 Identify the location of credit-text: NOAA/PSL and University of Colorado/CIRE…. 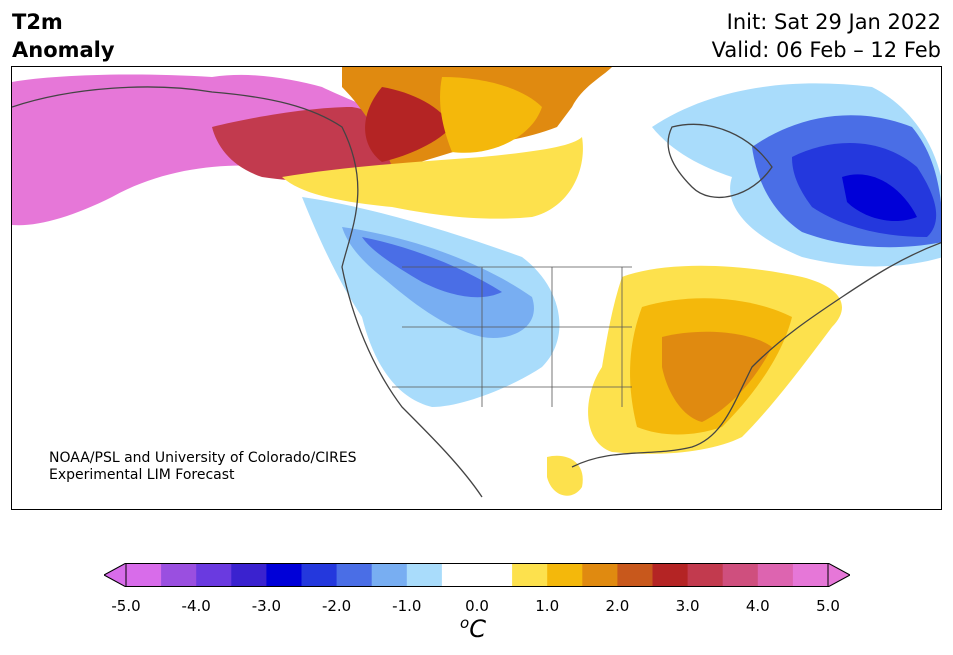
(203, 467).